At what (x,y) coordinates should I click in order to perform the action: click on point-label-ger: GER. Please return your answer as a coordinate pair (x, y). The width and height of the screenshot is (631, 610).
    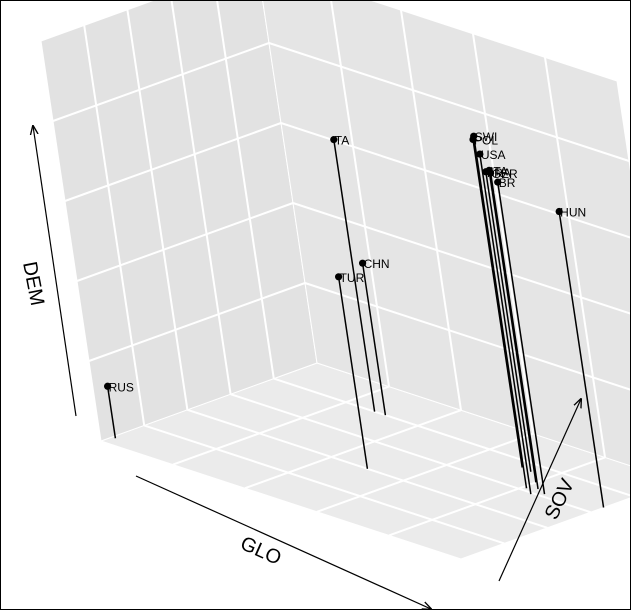
    Looking at the image, I should click on (505, 174).